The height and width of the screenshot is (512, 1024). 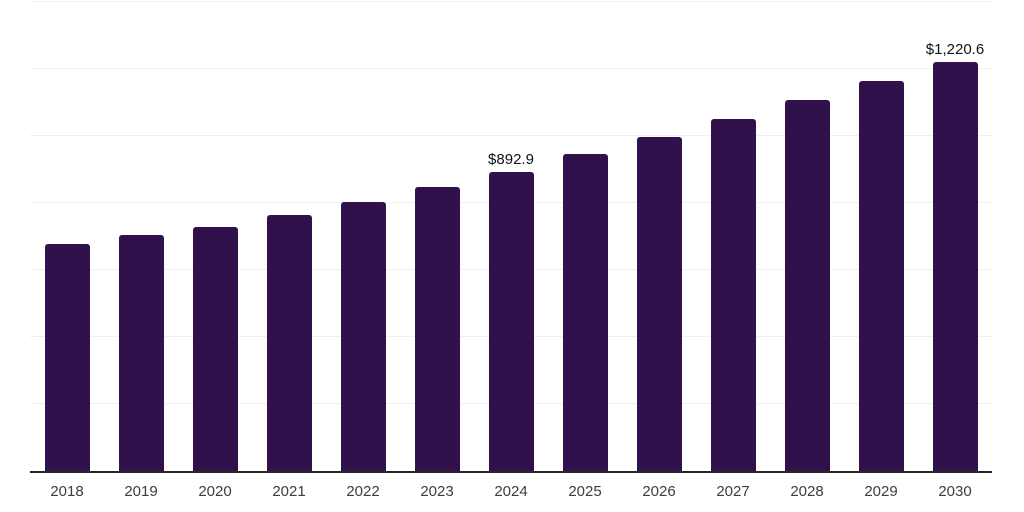 What do you see at coordinates (437, 491) in the screenshot?
I see `x-tick-label: 2023` at bounding box center [437, 491].